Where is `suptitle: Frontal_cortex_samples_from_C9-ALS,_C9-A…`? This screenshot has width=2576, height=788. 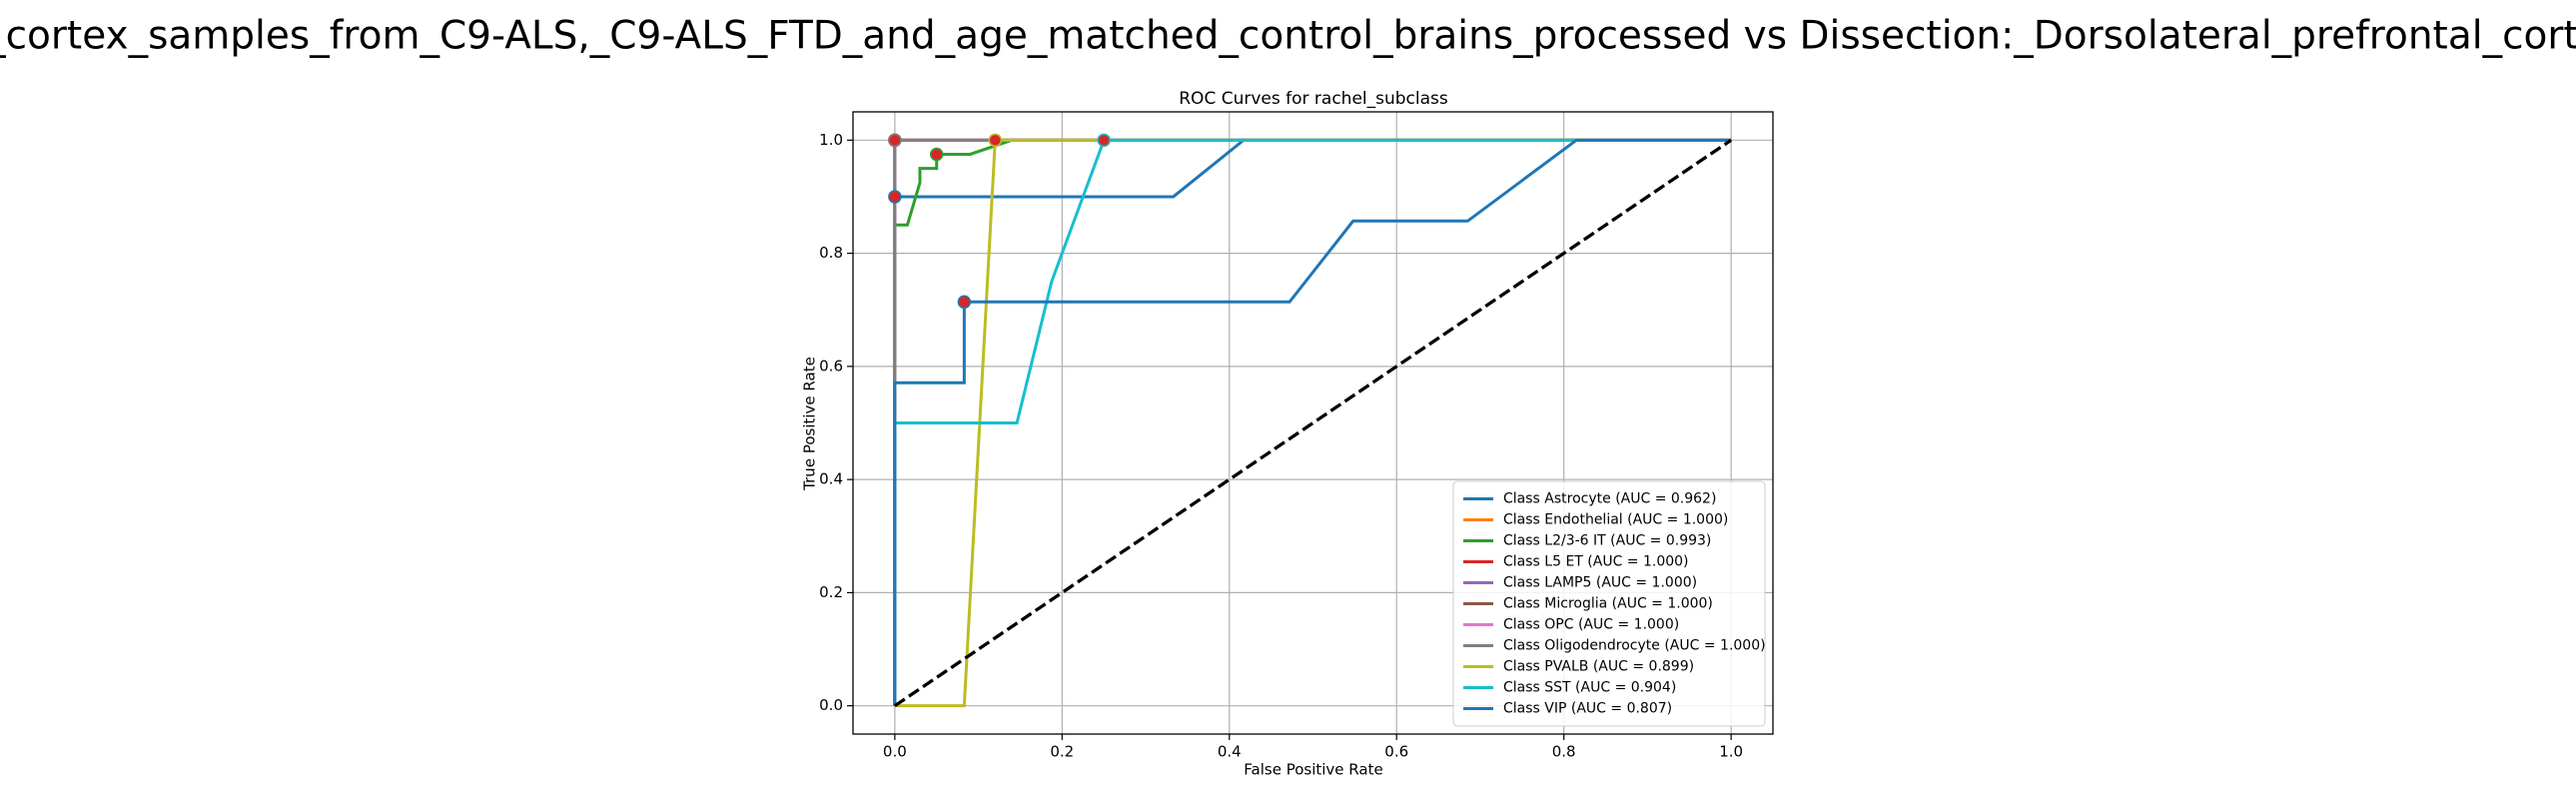
suptitle: Frontal_cortex_samples_from_C9-ALS,_C9-A… is located at coordinates (1288, 36).